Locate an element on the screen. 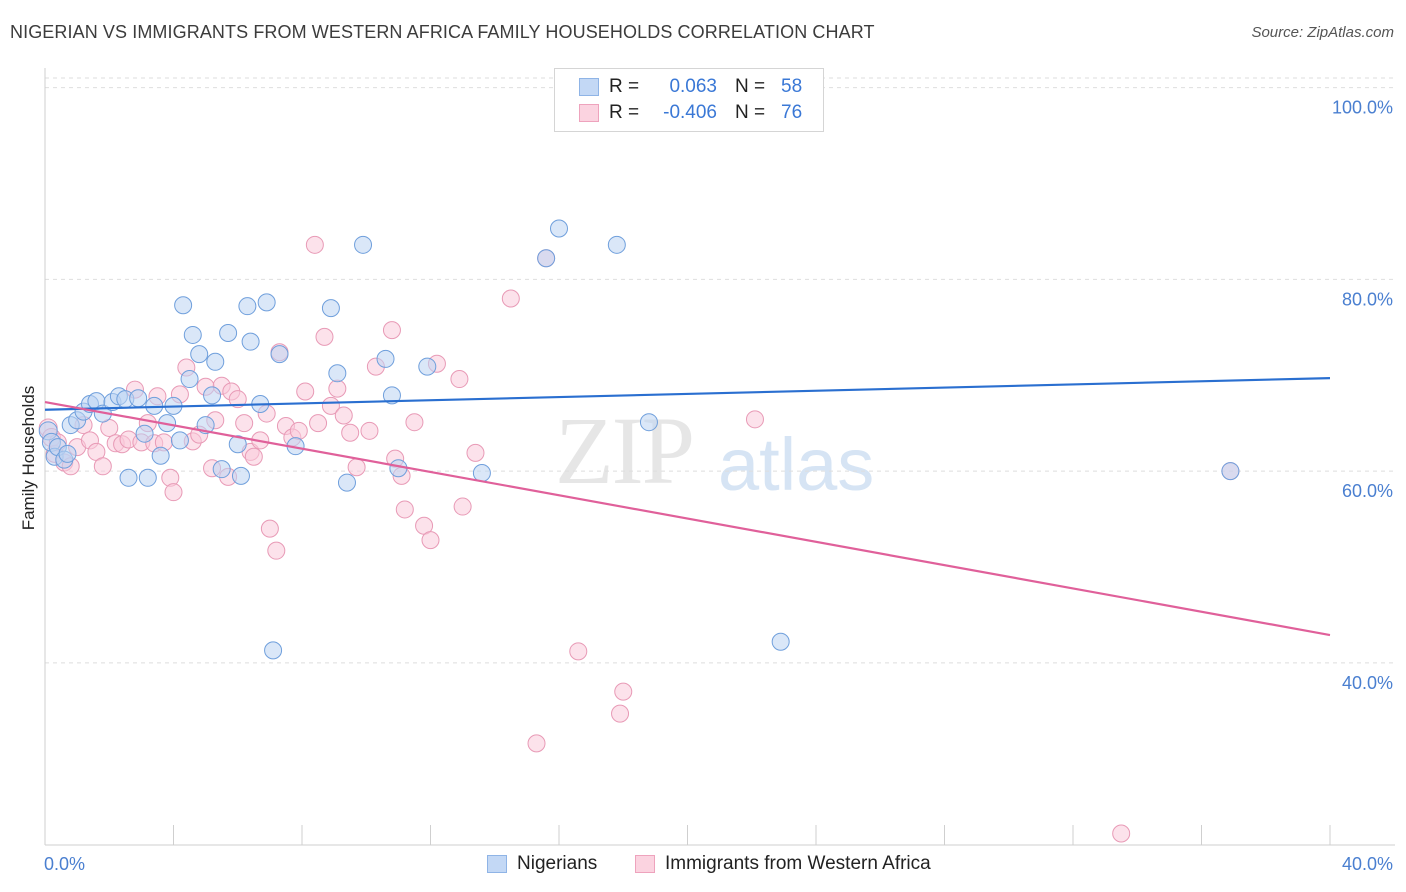 This screenshot has height=892, width=1406. legend-n-value: 76 is located at coordinates (792, 112).